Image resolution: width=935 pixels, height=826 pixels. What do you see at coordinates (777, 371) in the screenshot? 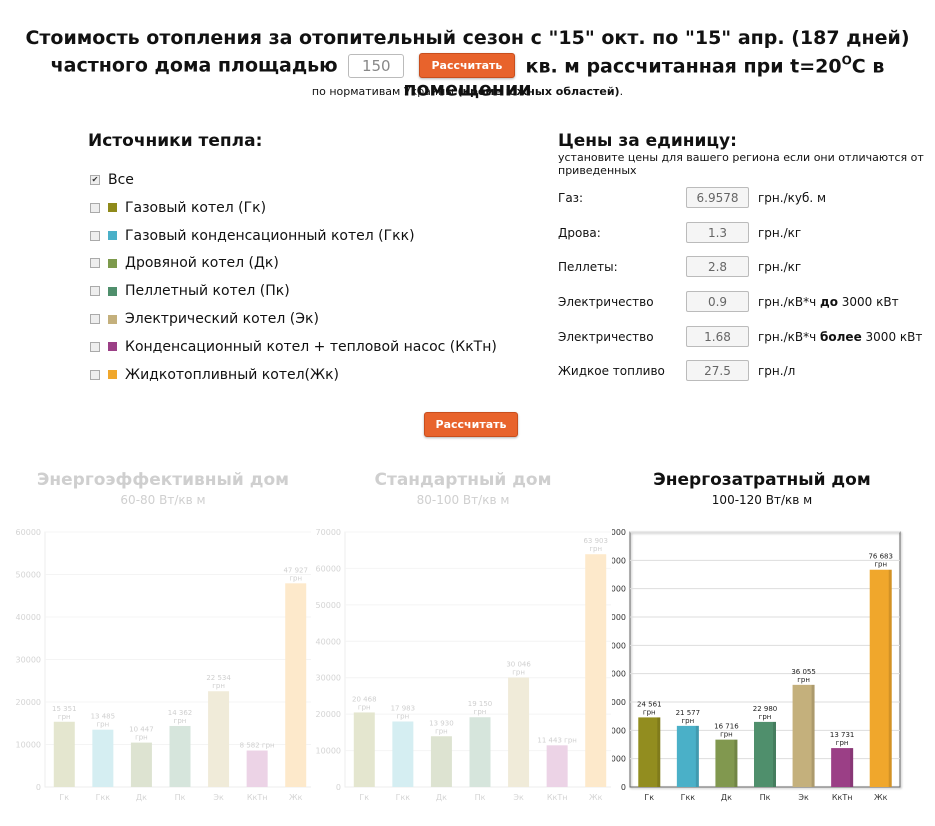
I see `price-unit: грн./л` at bounding box center [777, 371].